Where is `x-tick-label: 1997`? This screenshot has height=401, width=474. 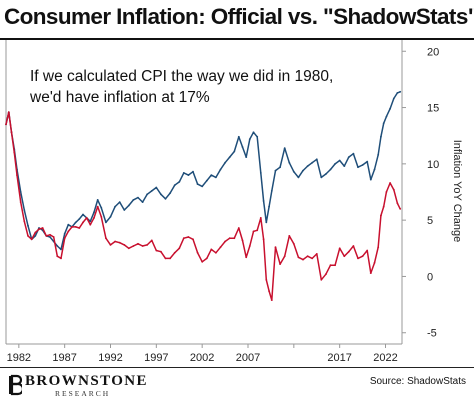
x-tick-label: 1997 is located at coordinates (156, 358).